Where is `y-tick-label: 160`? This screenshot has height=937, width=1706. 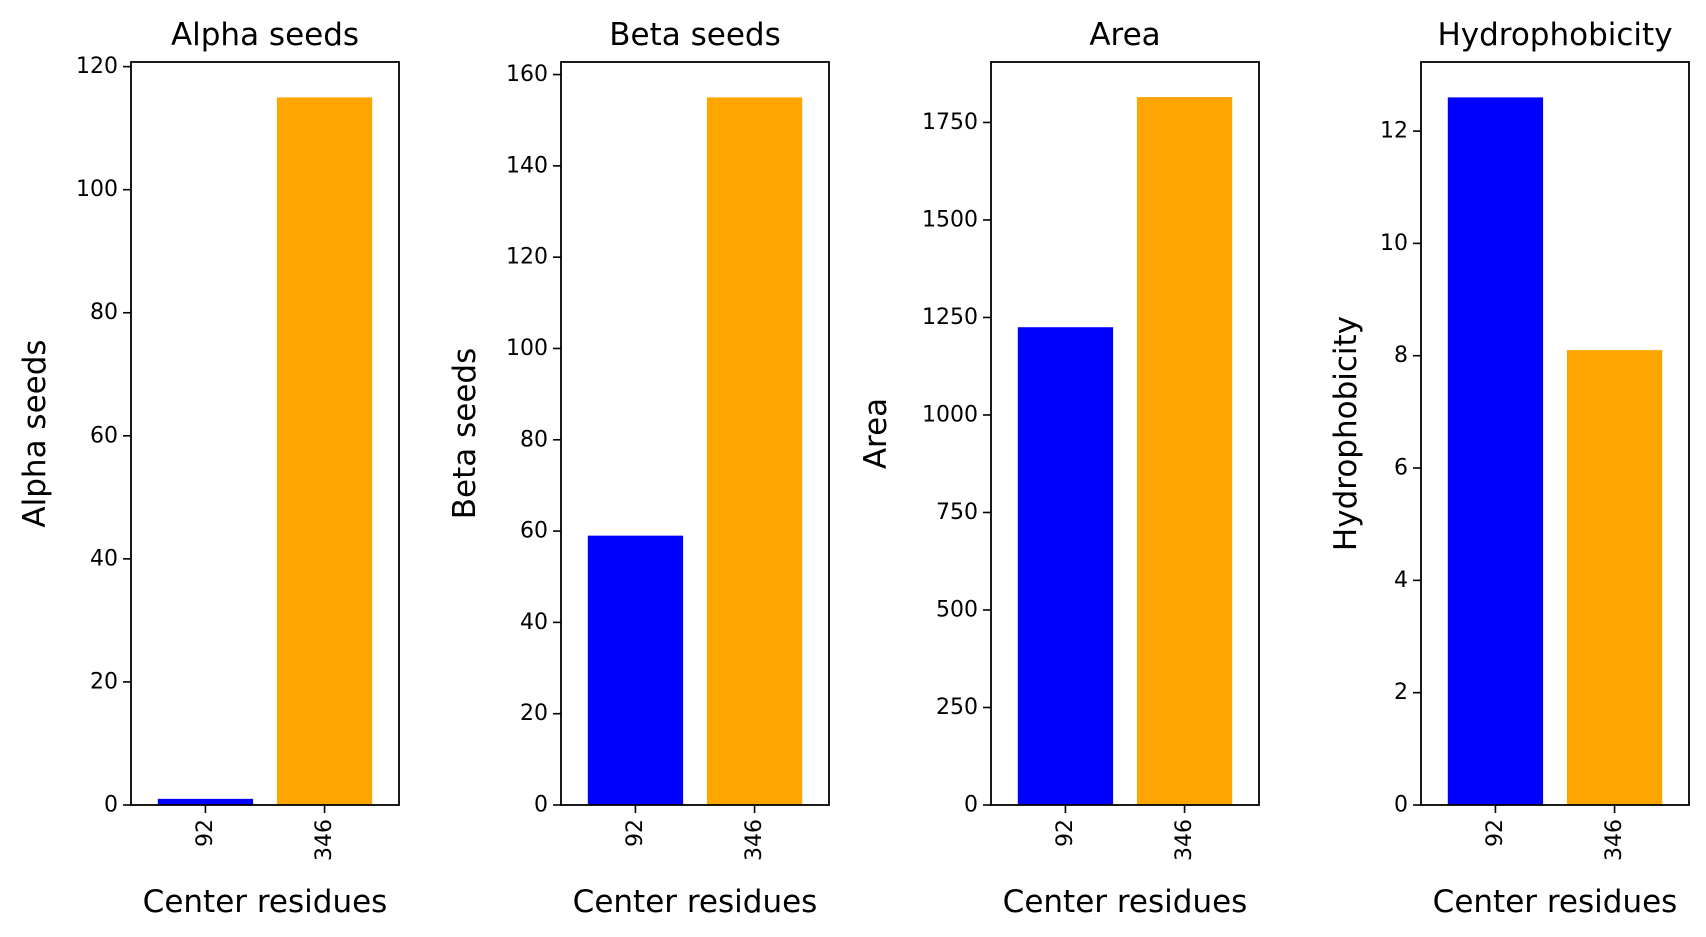 y-tick-label: 160 is located at coordinates (527, 74).